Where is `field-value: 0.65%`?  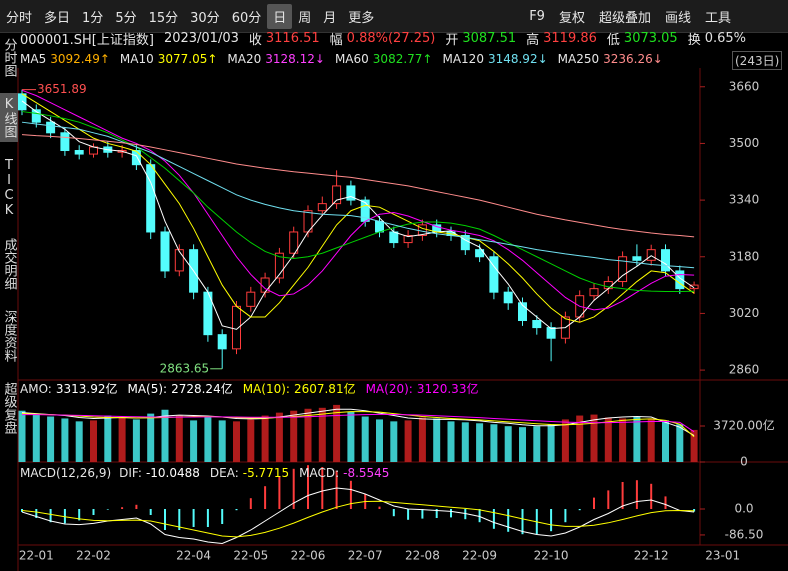
field-value: 0.65% is located at coordinates (725, 38).